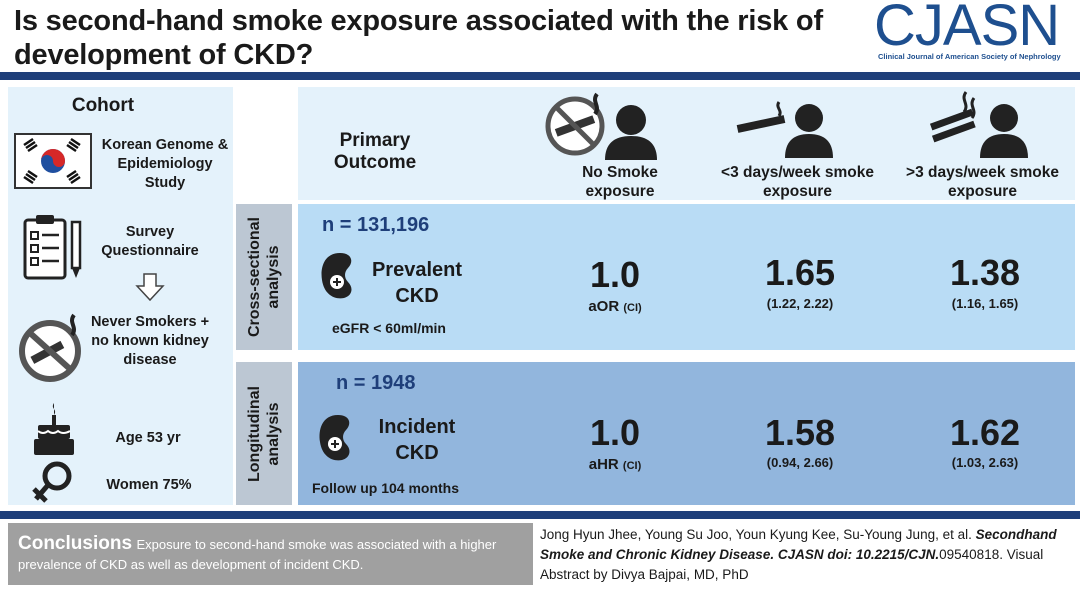 This screenshot has width=1080, height=589. What do you see at coordinates (967, 29) in the screenshot?
I see `logo-wordmark: CJASN` at bounding box center [967, 29].